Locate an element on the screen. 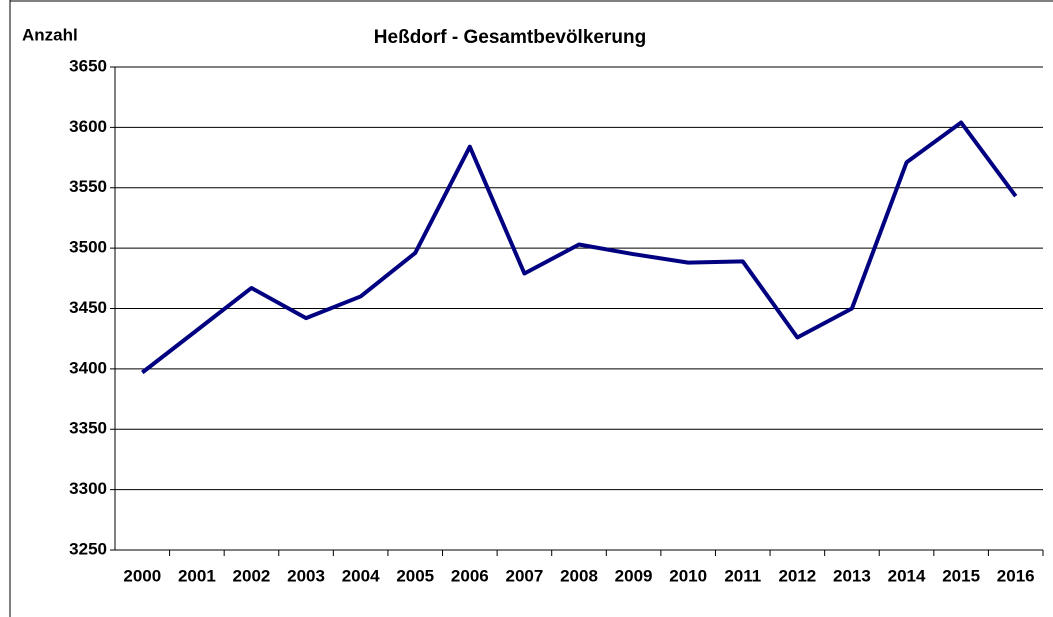  y-tick-label: 3250 is located at coordinates (88, 548).